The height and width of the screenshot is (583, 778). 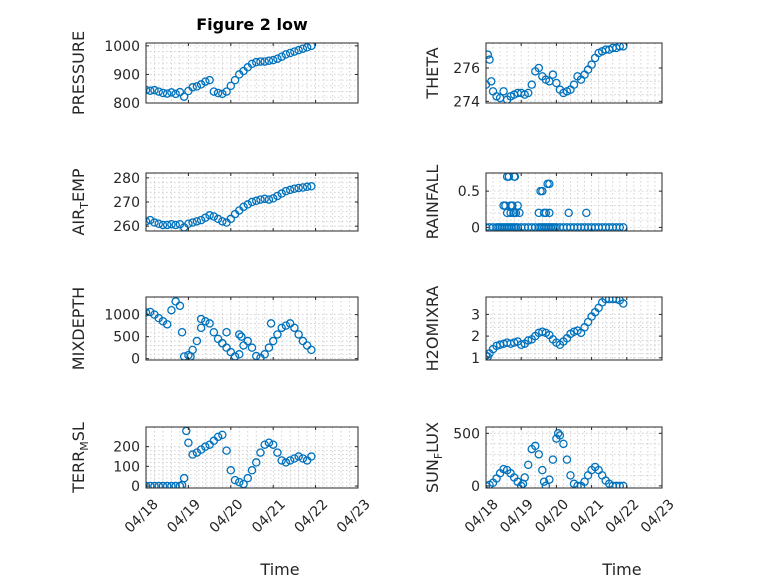 I want to click on x-tick-label: 04/22, so click(x=312, y=516).